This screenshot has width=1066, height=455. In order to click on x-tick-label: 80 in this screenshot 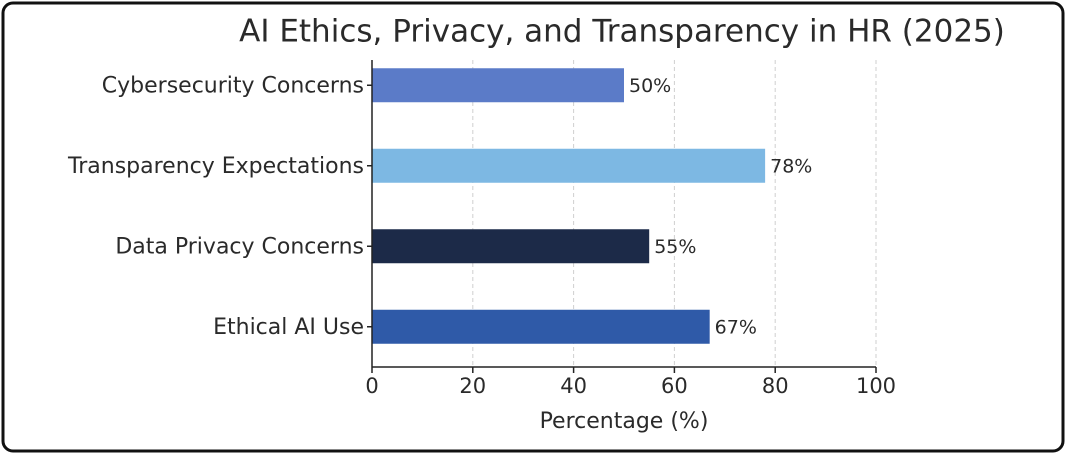, I will do `click(775, 386)`.